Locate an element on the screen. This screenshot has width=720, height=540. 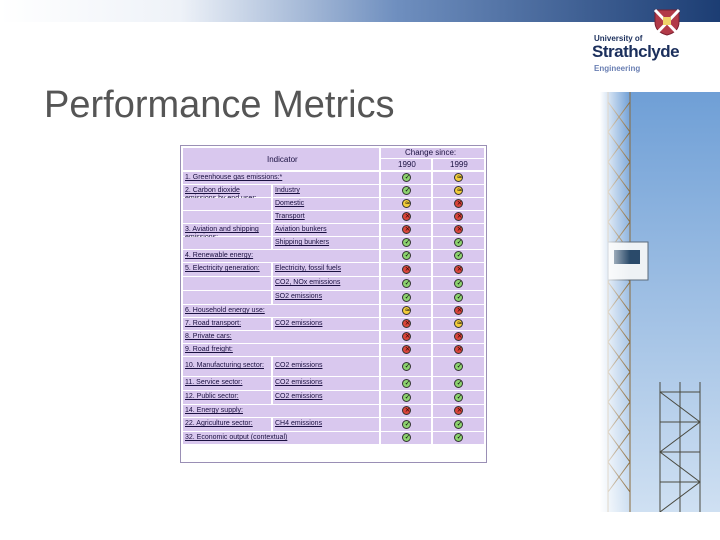
subindicator-label: CO2, NOx emissions is located at coordinates (308, 282).